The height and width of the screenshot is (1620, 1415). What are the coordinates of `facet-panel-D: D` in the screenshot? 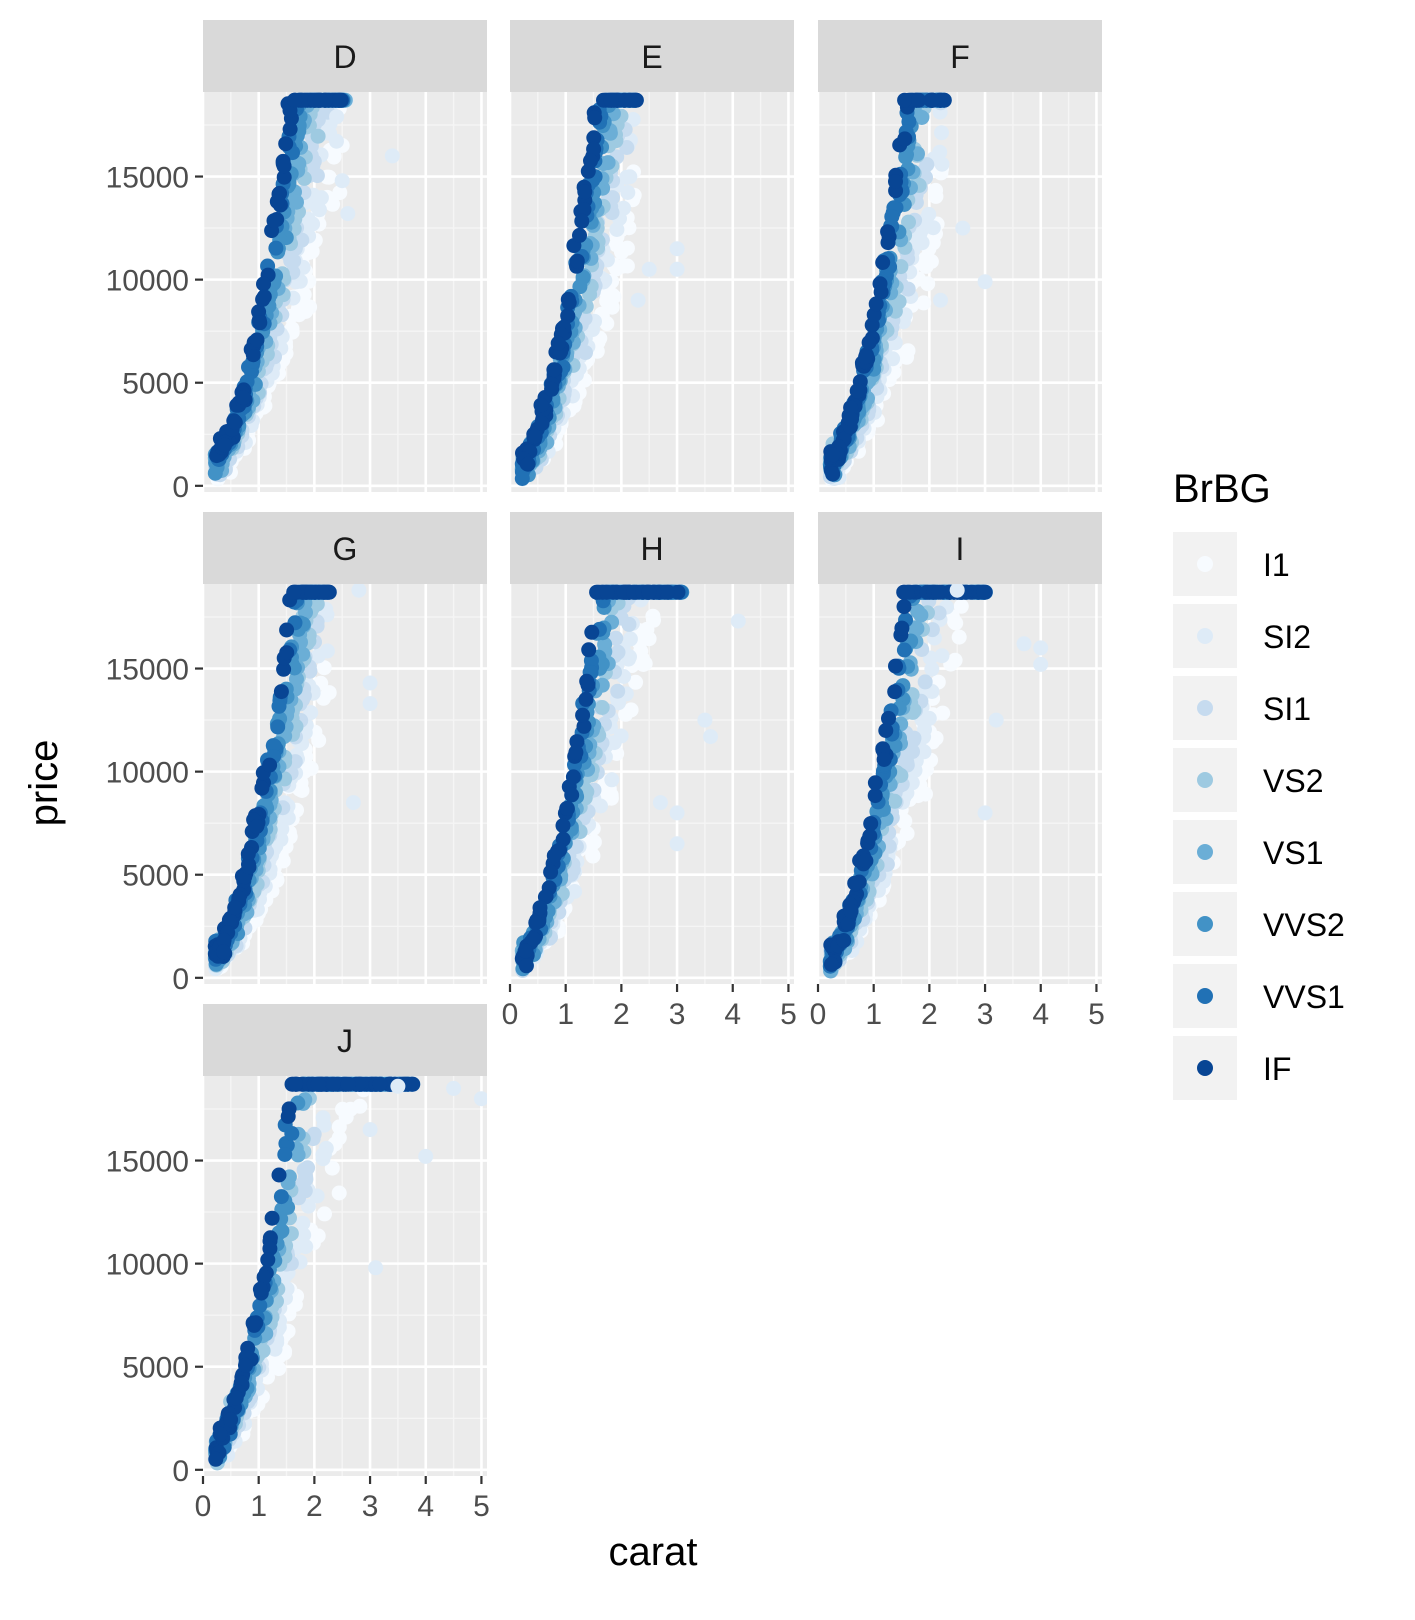 It's located at (344, 256).